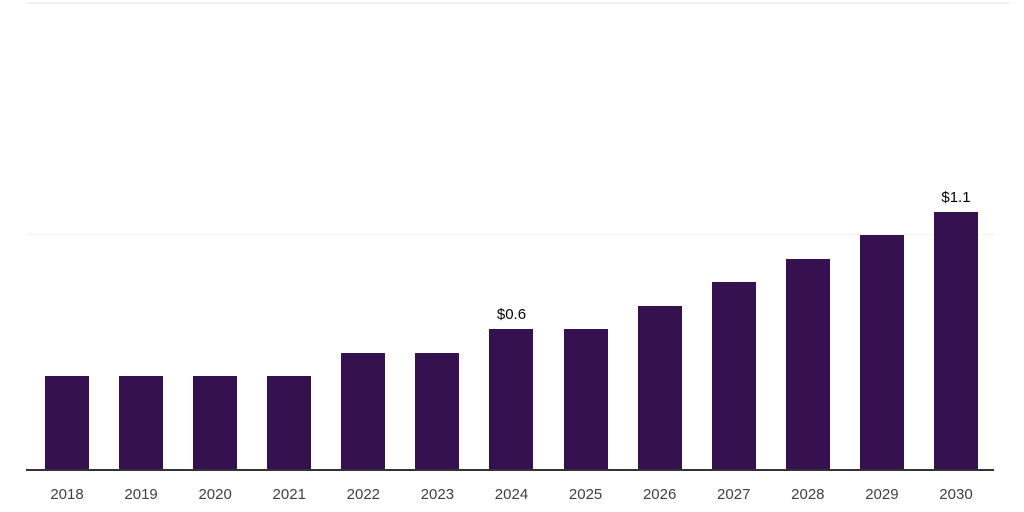 This screenshot has height=512, width=1024. I want to click on x-tick-label-2020: 2020, so click(215, 494).